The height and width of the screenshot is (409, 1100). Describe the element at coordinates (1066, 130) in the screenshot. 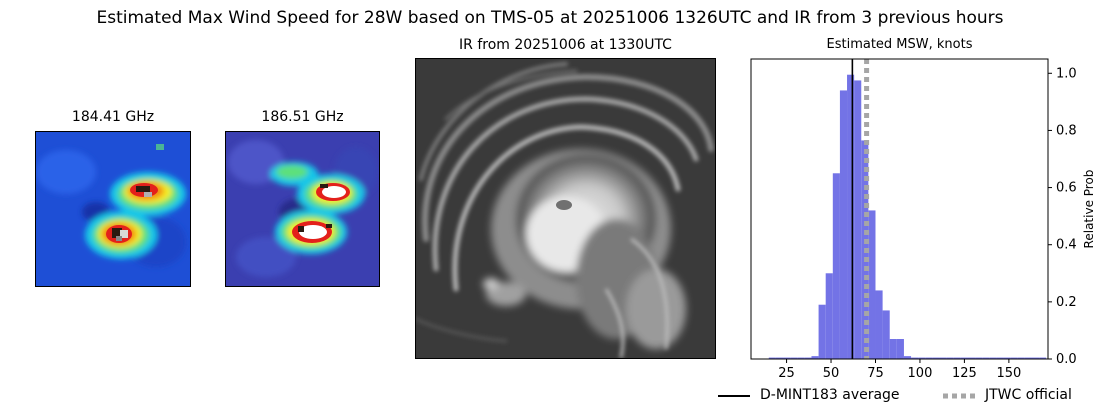

I see `y-tick-label-4: 0.8` at that location.